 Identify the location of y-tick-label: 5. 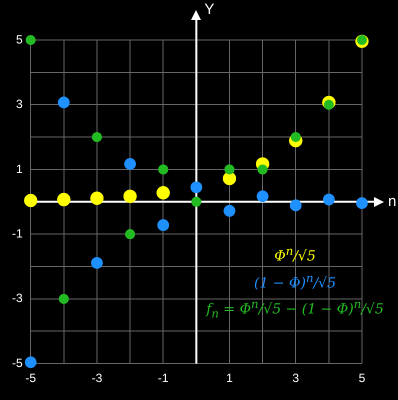
(19, 39).